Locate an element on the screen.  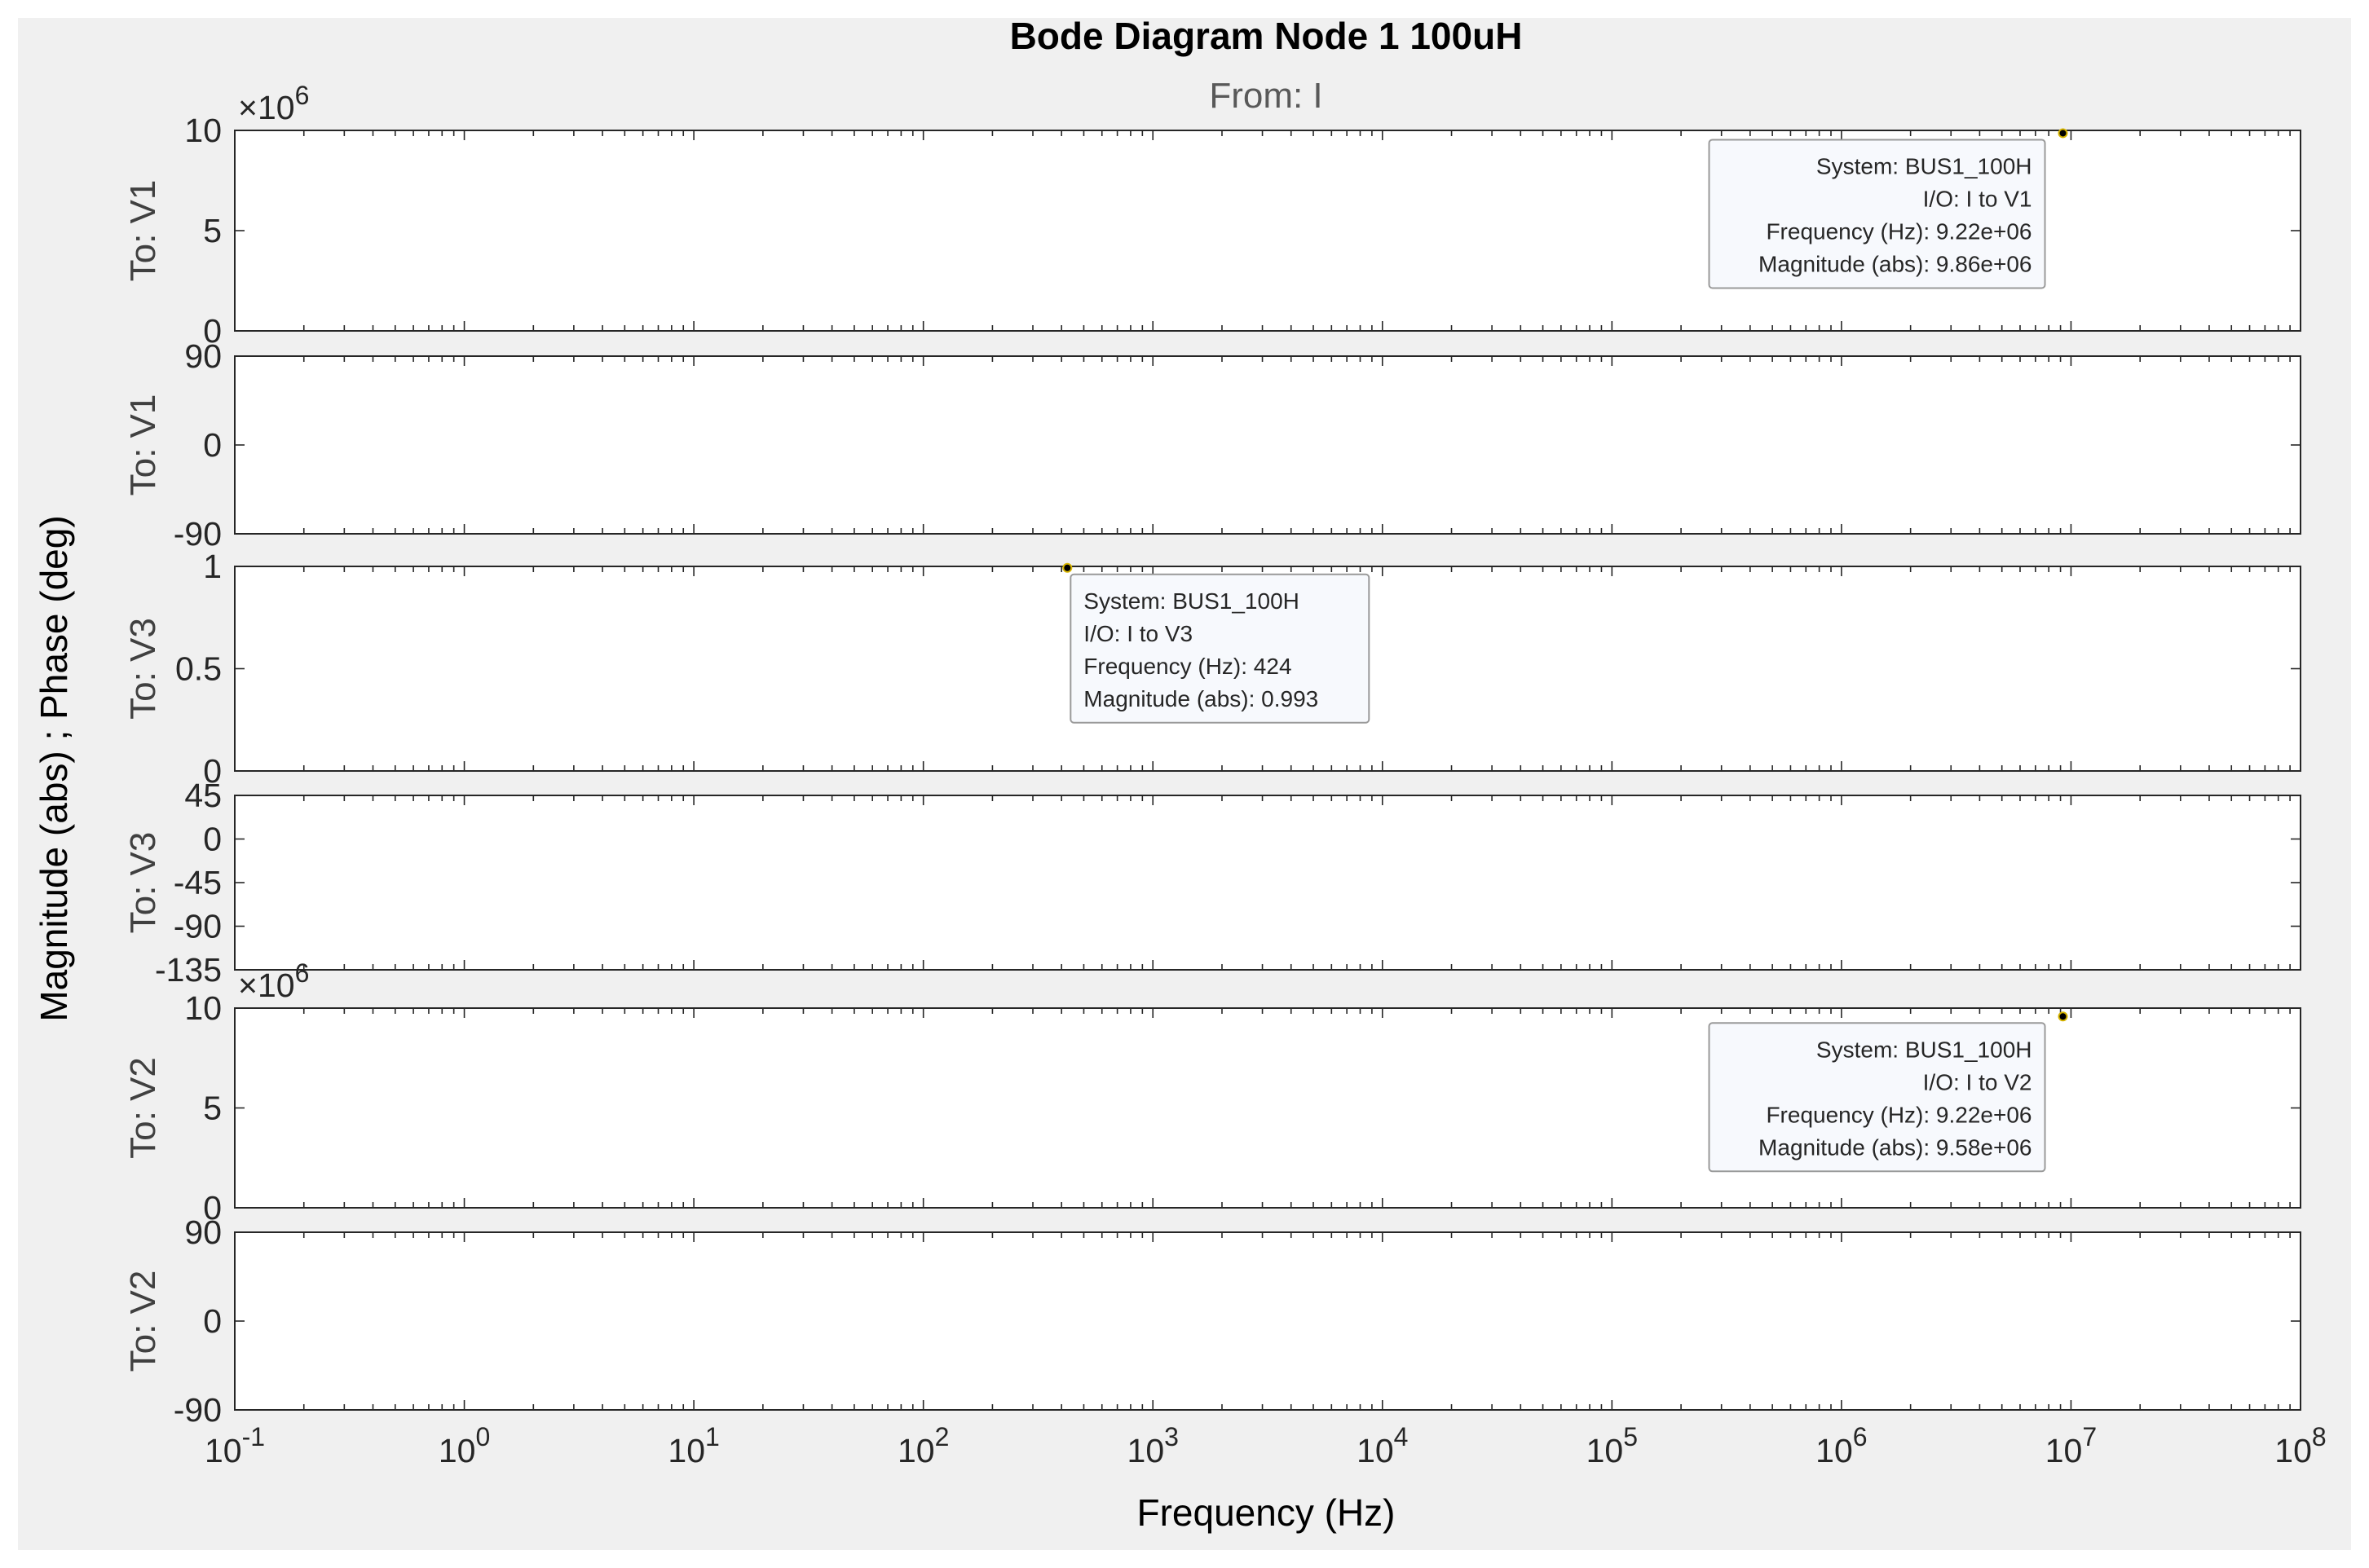
x-tick-exponent: 0 is located at coordinates (482, 1436).